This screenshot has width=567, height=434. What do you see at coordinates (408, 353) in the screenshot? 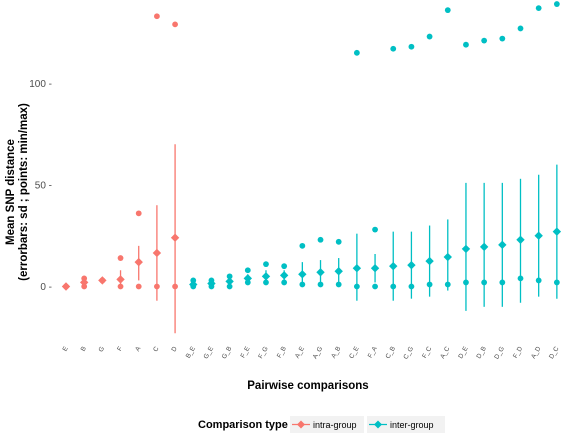
I see `x-tick-label: C_G` at bounding box center [408, 353].